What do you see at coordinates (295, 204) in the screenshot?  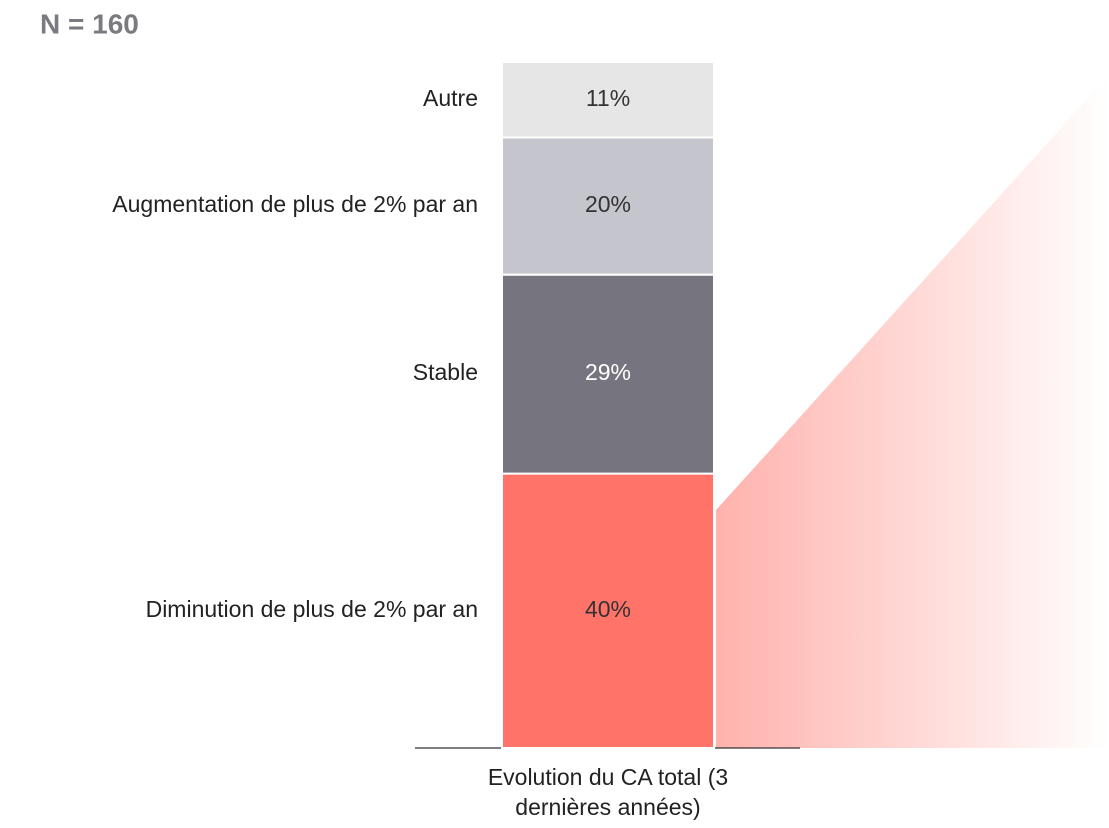 I see `series-label: Augmentation de plus de 2% par an` at bounding box center [295, 204].